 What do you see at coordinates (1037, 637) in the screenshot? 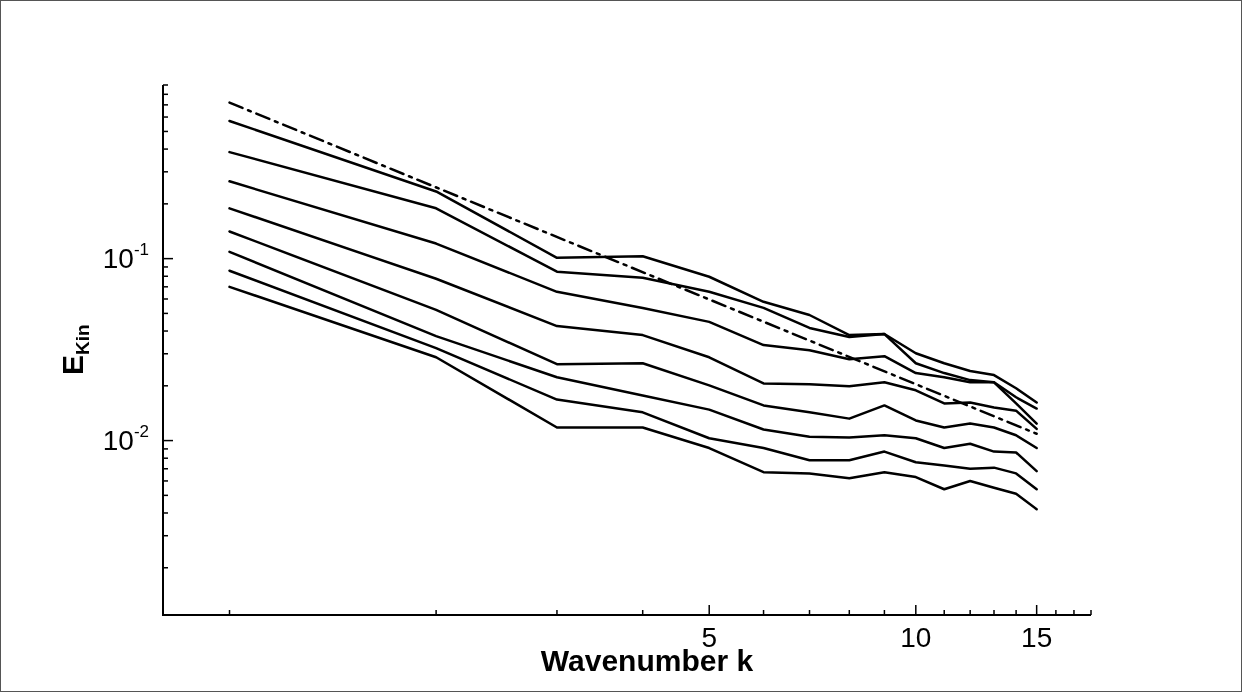
I see `x-tick-label: 15` at bounding box center [1037, 637].